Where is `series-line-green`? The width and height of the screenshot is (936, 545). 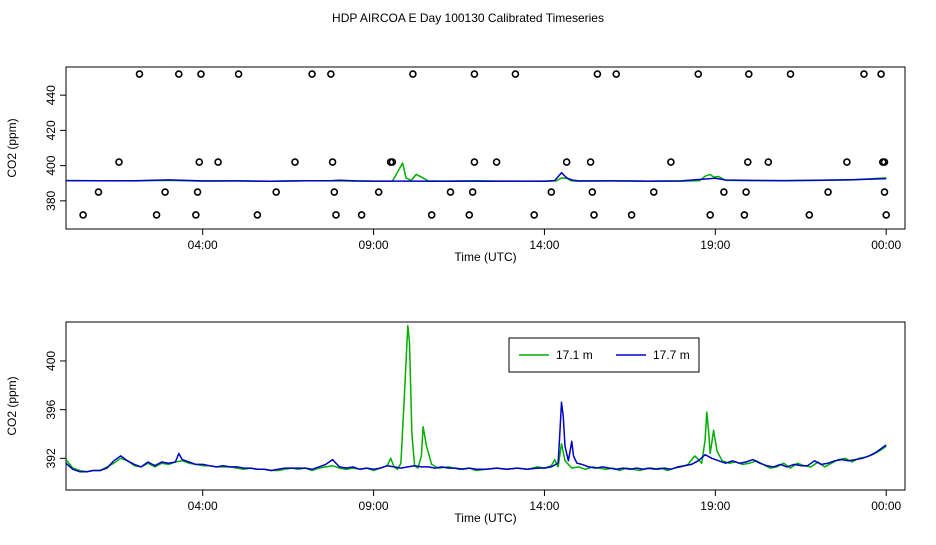
series-line-green is located at coordinates (476, 172).